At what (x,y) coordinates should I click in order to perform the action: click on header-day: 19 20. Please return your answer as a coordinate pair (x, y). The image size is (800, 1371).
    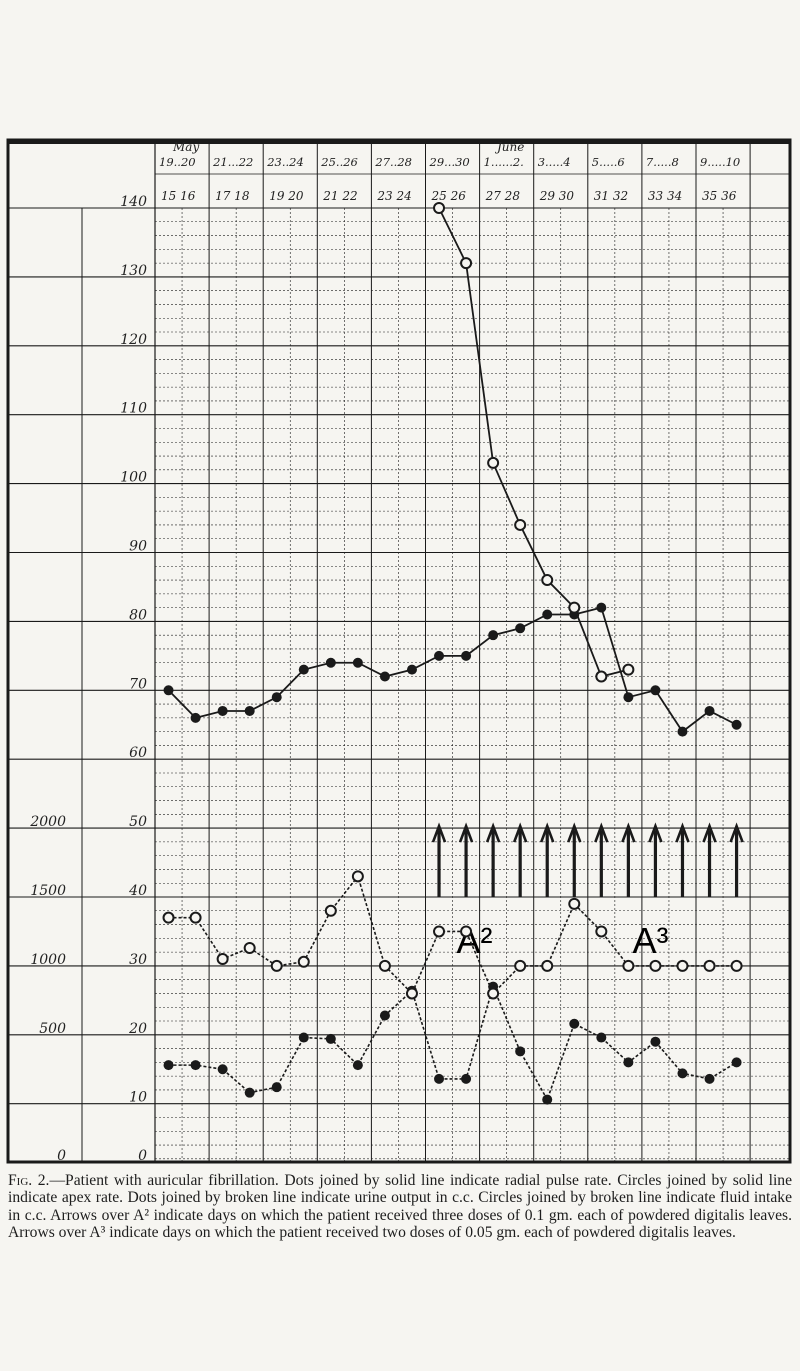
    Looking at the image, I should click on (286, 196).